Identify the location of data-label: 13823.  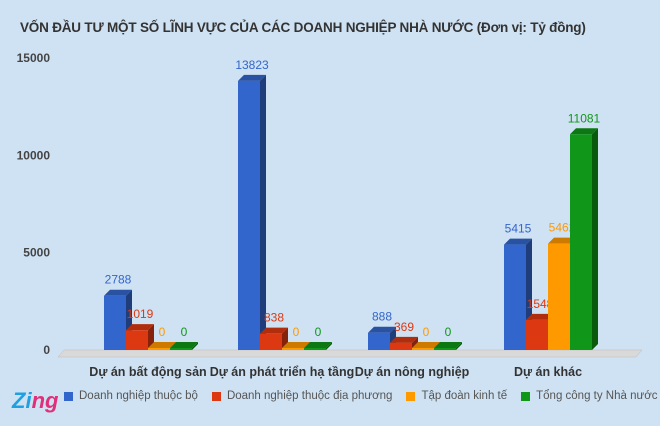
(252, 65).